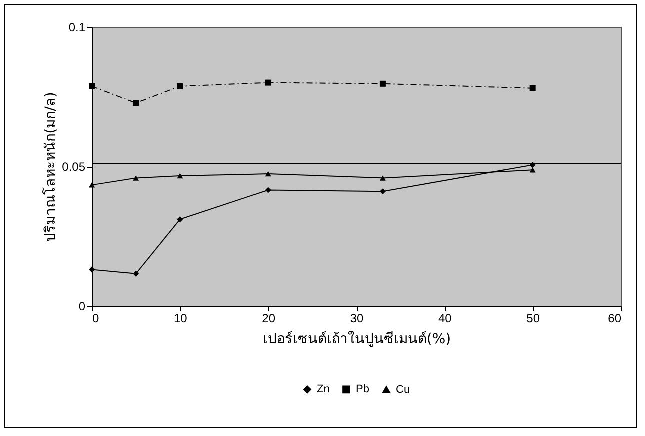 Image resolution: width=645 pixels, height=436 pixels. Describe the element at coordinates (445, 319) in the screenshot. I see `x-tick-label: 40` at that location.